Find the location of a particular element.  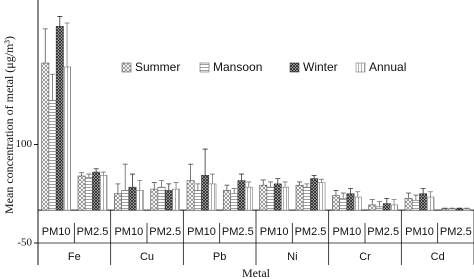

group-label: Ni is located at coordinates (292, 257).